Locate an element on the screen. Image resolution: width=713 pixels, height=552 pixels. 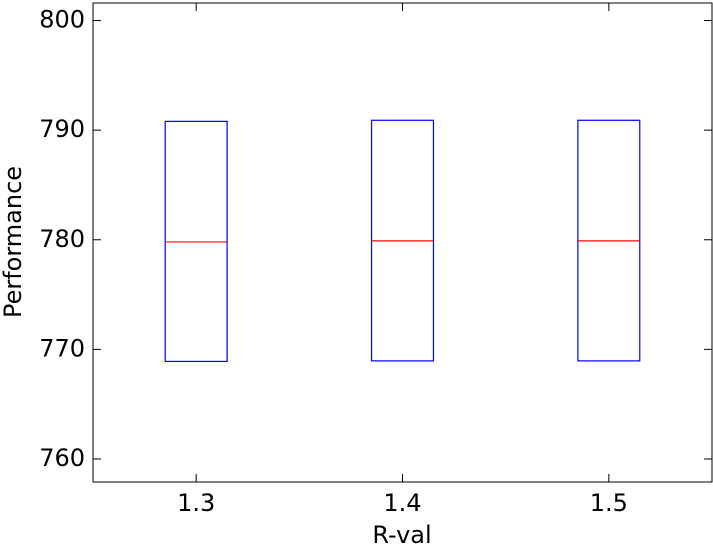
y-axis-label: Performance is located at coordinates (13, 242).